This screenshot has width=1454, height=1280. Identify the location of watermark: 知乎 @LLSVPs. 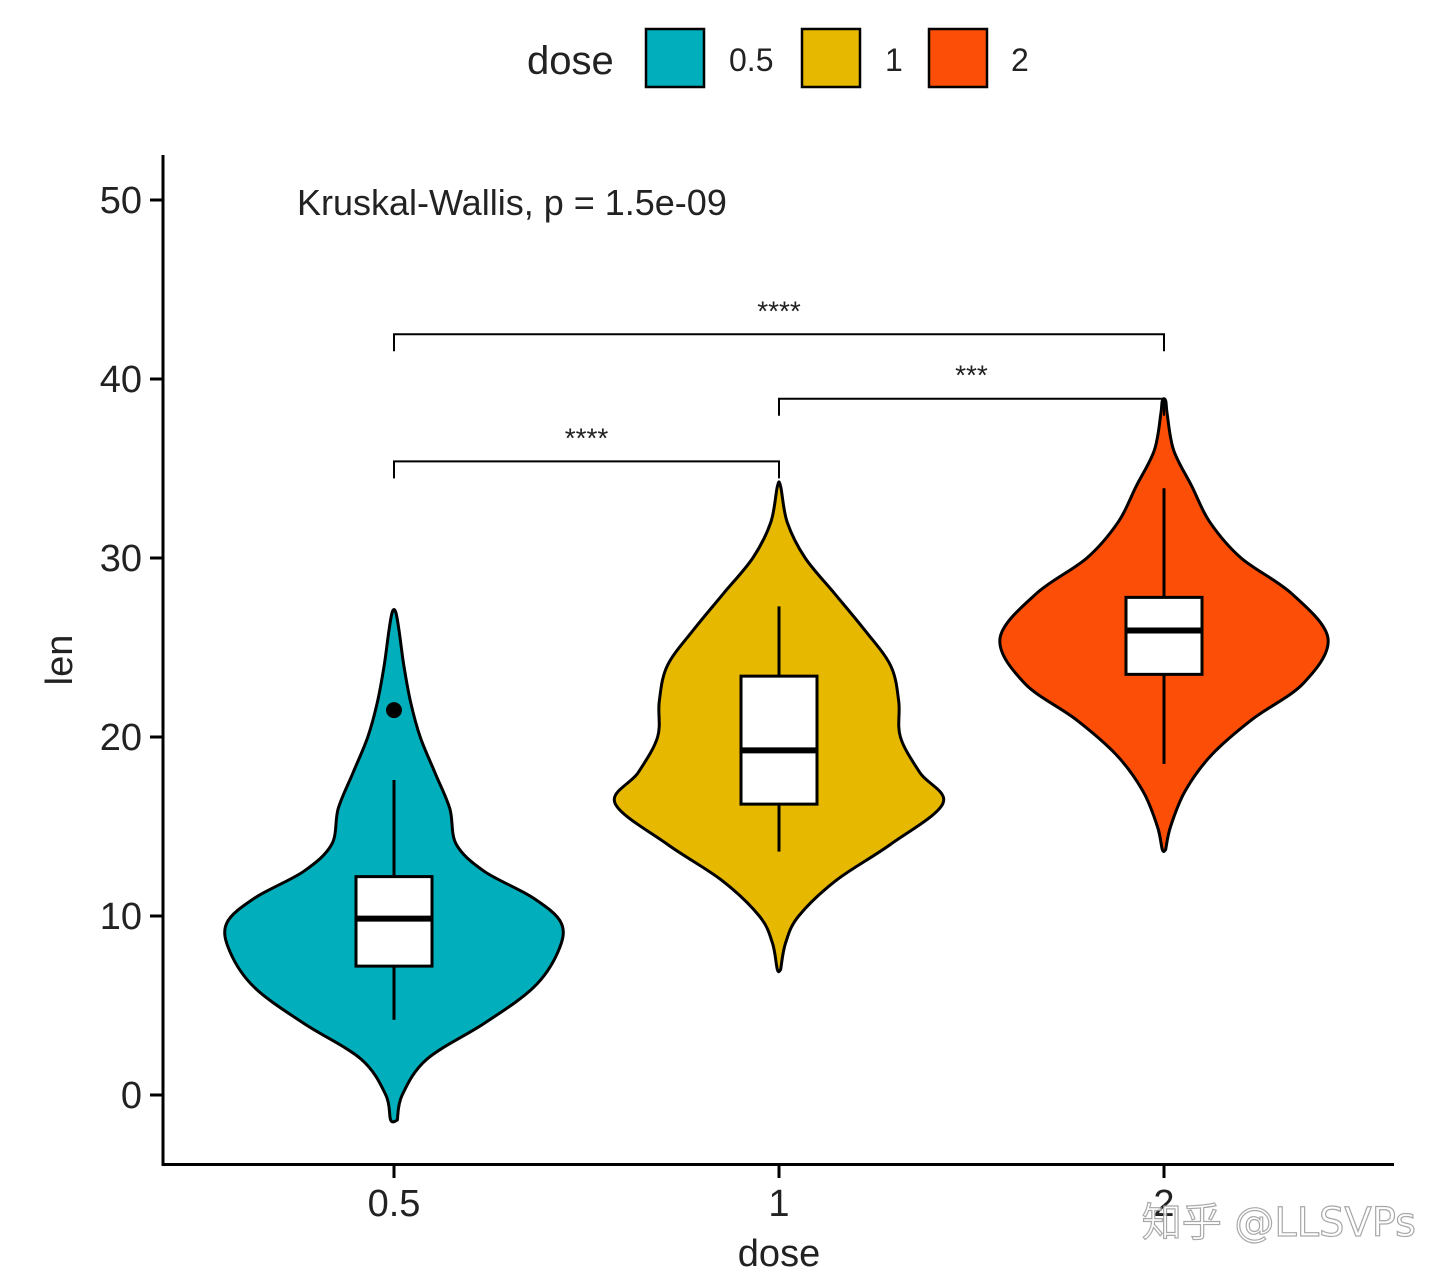
(1279, 1223).